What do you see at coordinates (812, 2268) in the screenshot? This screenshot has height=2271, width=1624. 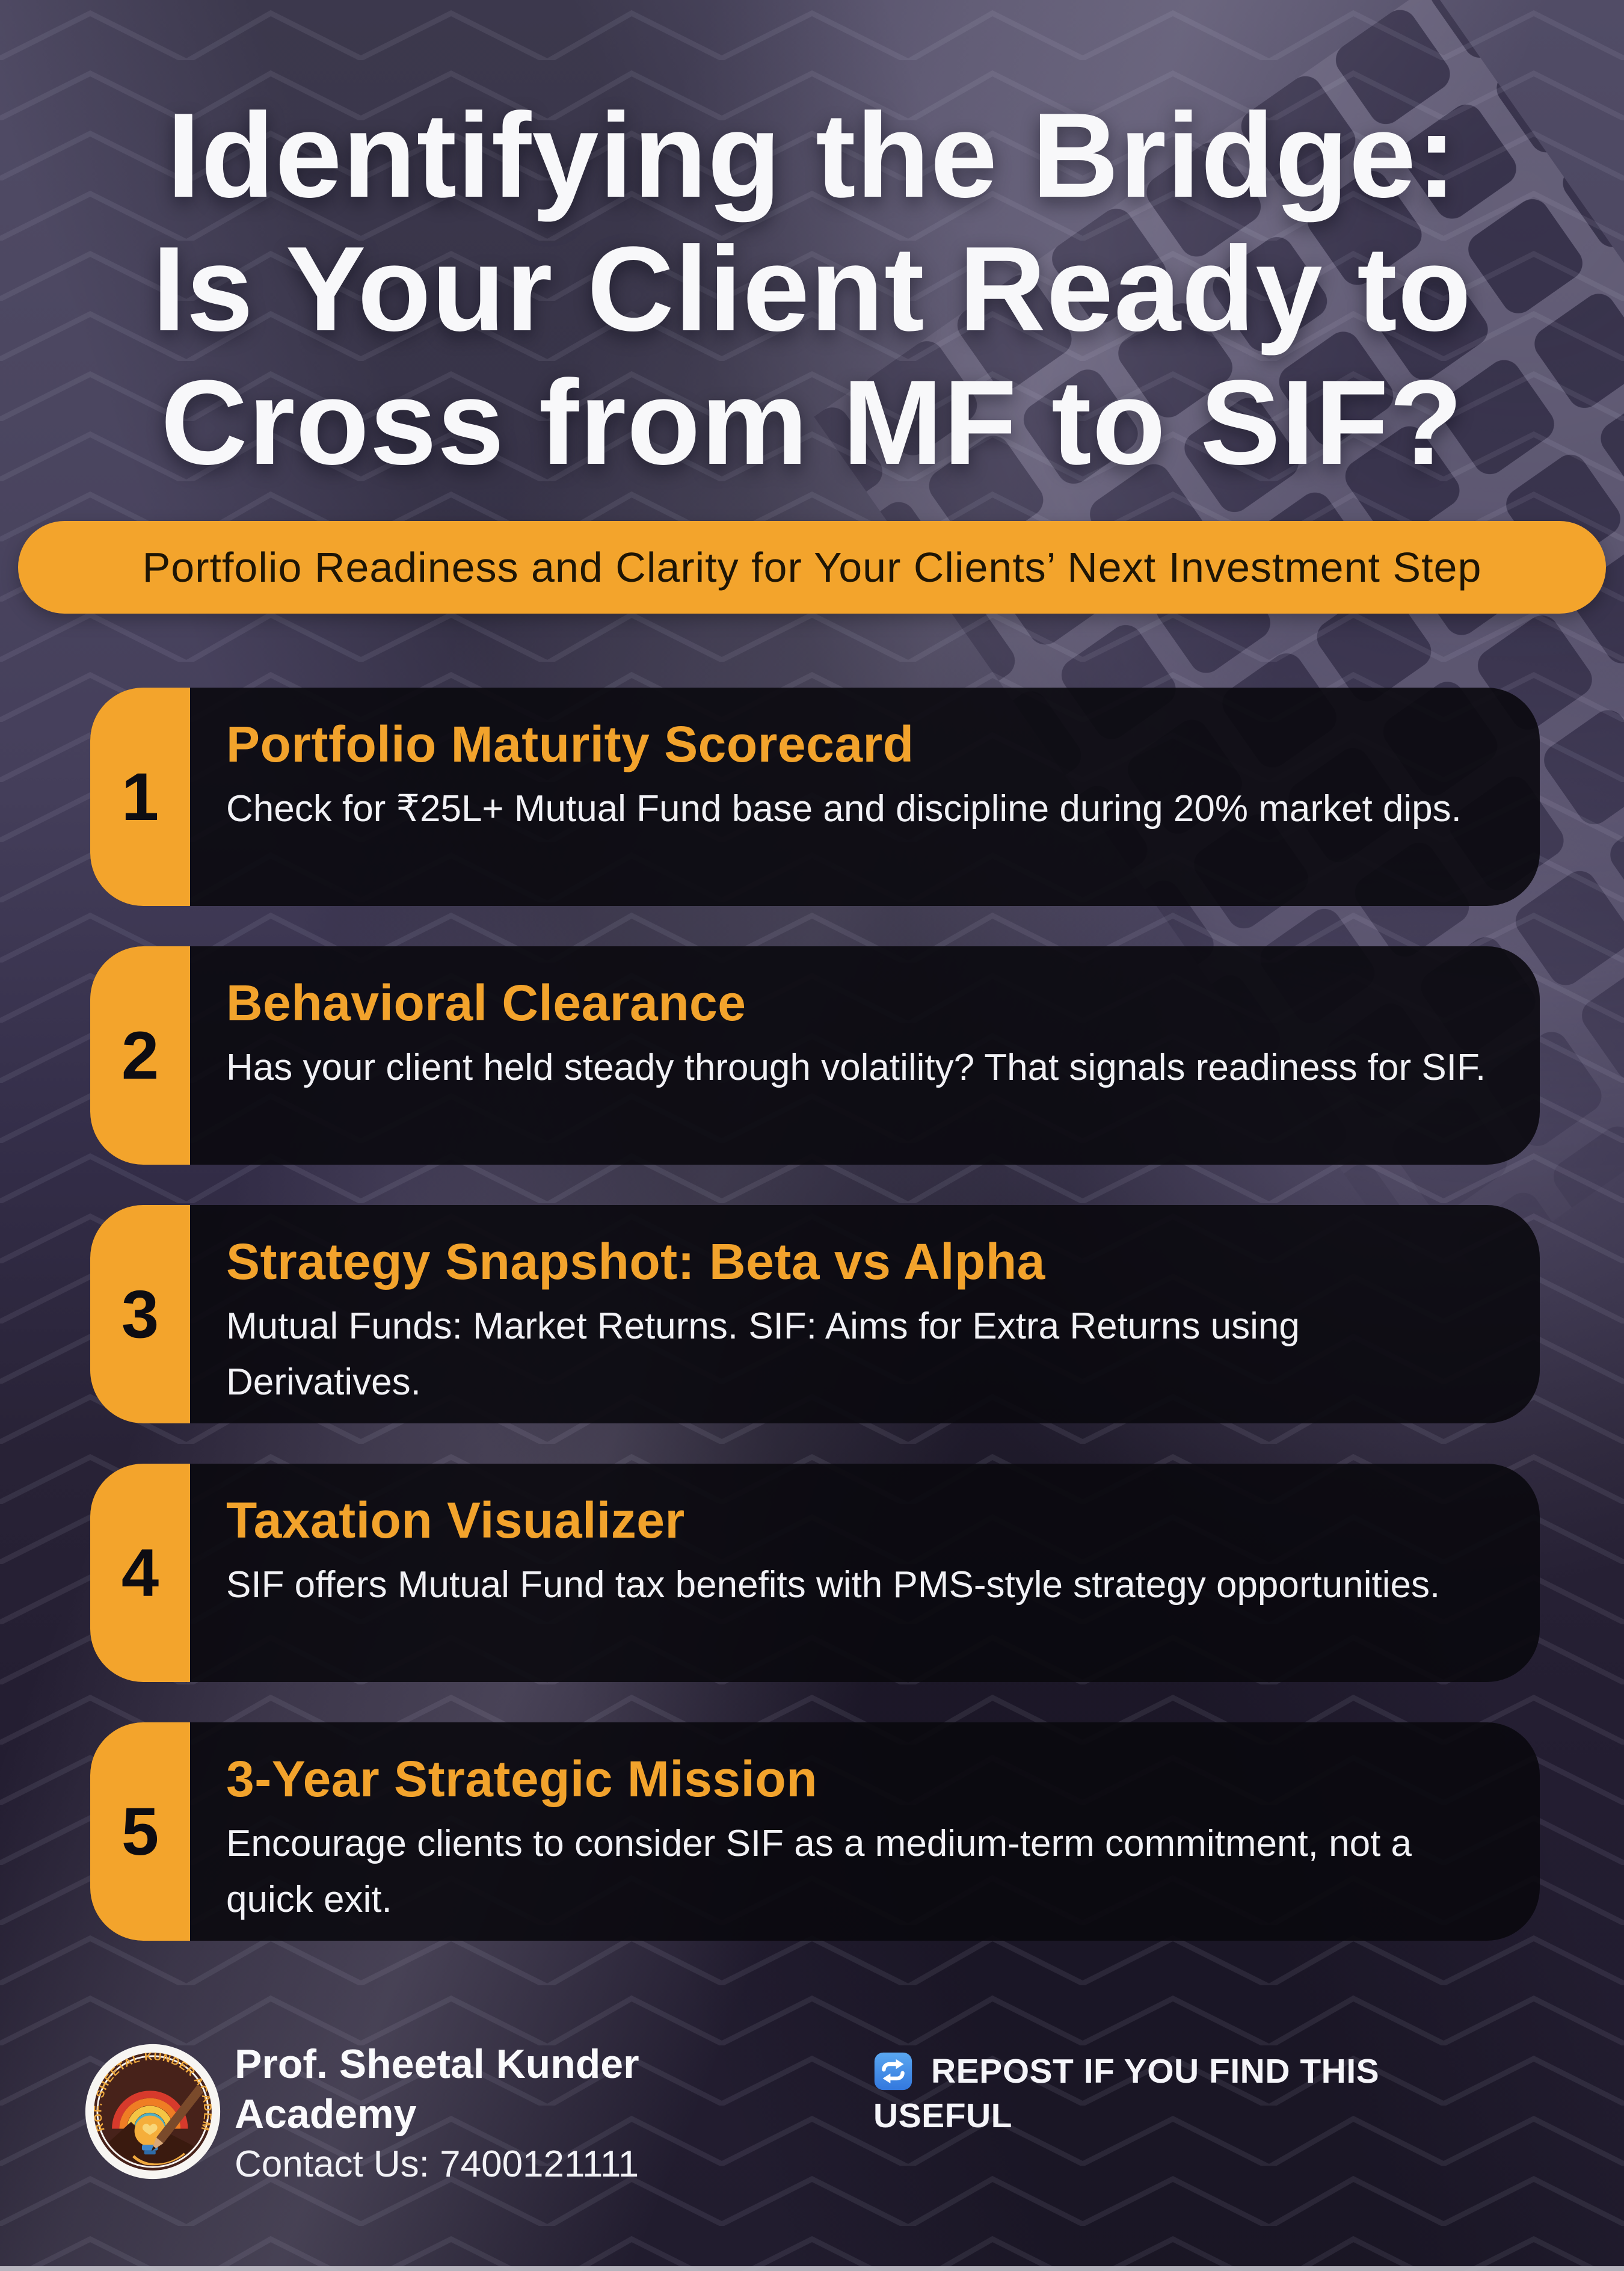 I see `bottom-edge-bar` at bounding box center [812, 2268].